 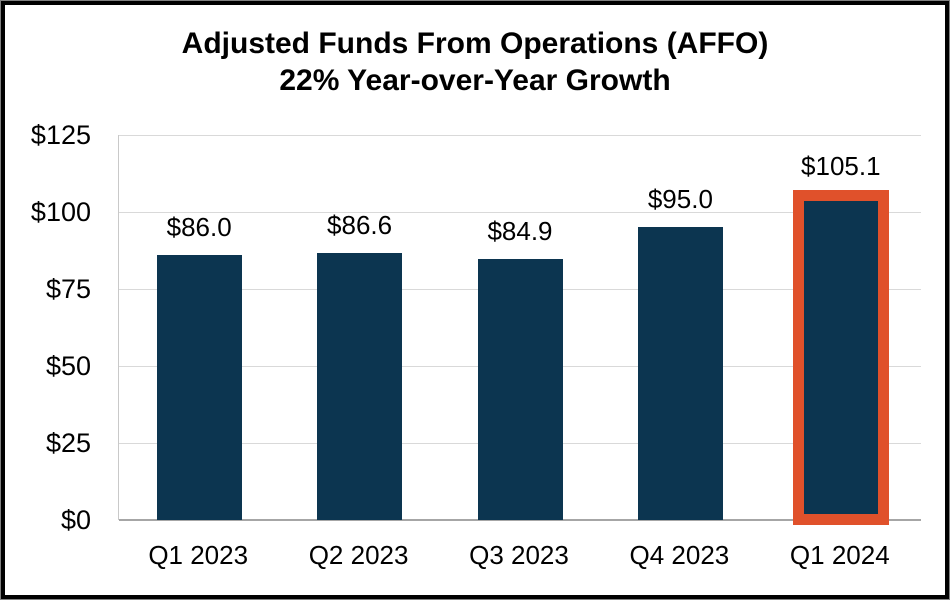 What do you see at coordinates (841, 166) in the screenshot?
I see `bar-value-label-q1-2024: $105.1` at bounding box center [841, 166].